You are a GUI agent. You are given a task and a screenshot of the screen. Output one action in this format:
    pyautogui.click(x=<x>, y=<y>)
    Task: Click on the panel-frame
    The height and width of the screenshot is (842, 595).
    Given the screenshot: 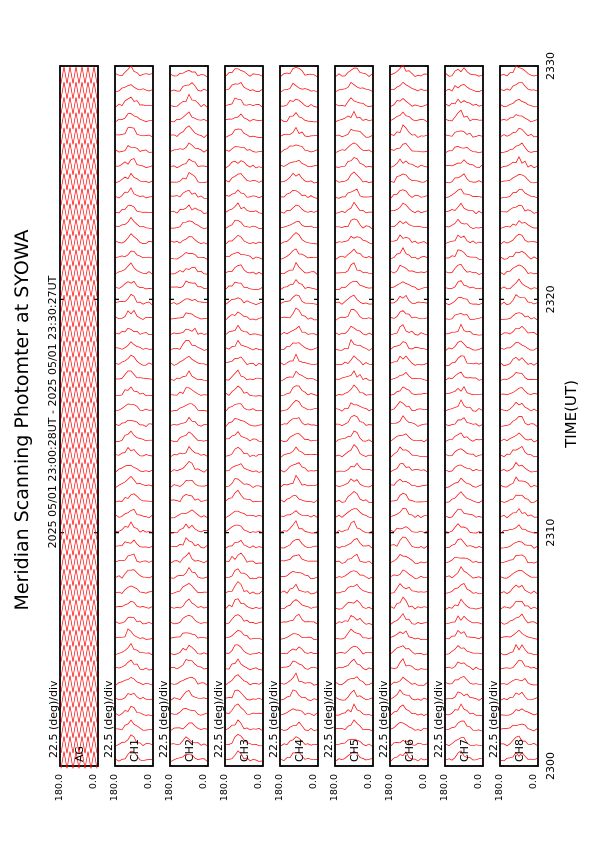 What is the action you would take?
    pyautogui.click(x=464, y=416)
    